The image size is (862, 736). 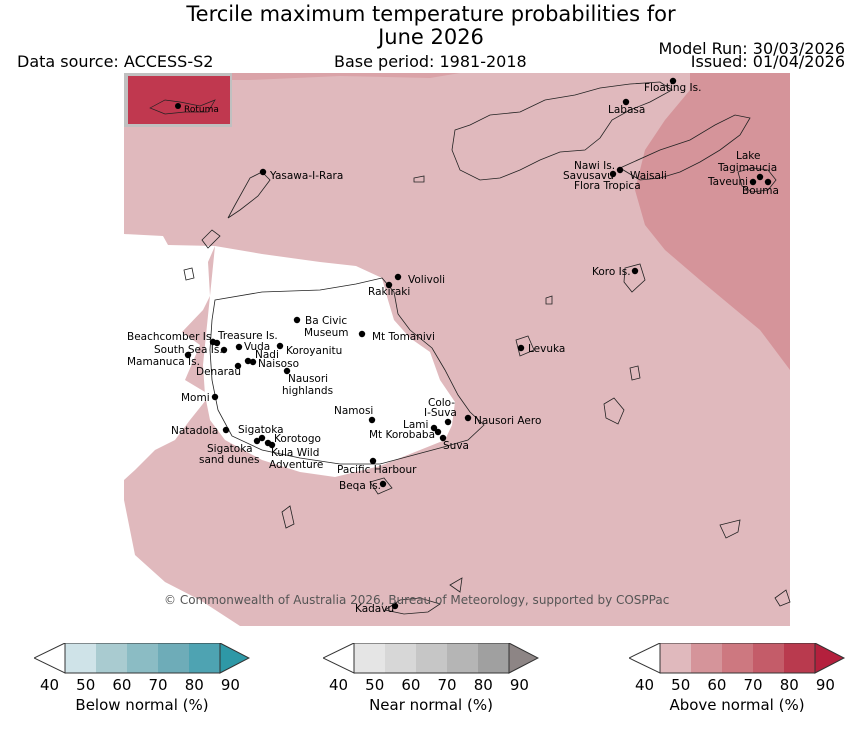 What do you see at coordinates (188, 350) in the screenshot?
I see `place-label: South Sea Is.` at bounding box center [188, 350].